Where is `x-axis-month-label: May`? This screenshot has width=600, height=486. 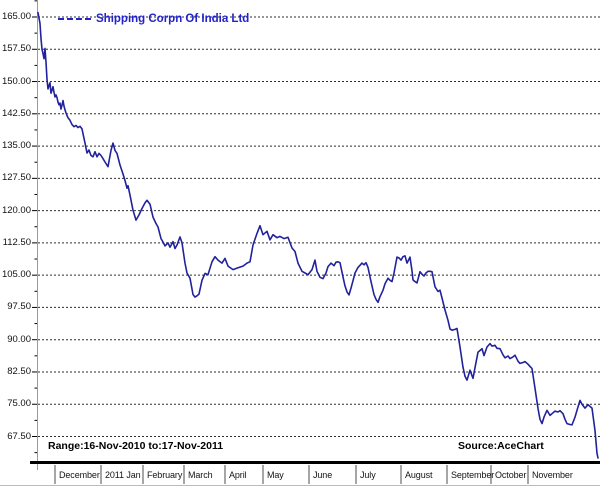 x-axis-month-label: May is located at coordinates (275, 475).